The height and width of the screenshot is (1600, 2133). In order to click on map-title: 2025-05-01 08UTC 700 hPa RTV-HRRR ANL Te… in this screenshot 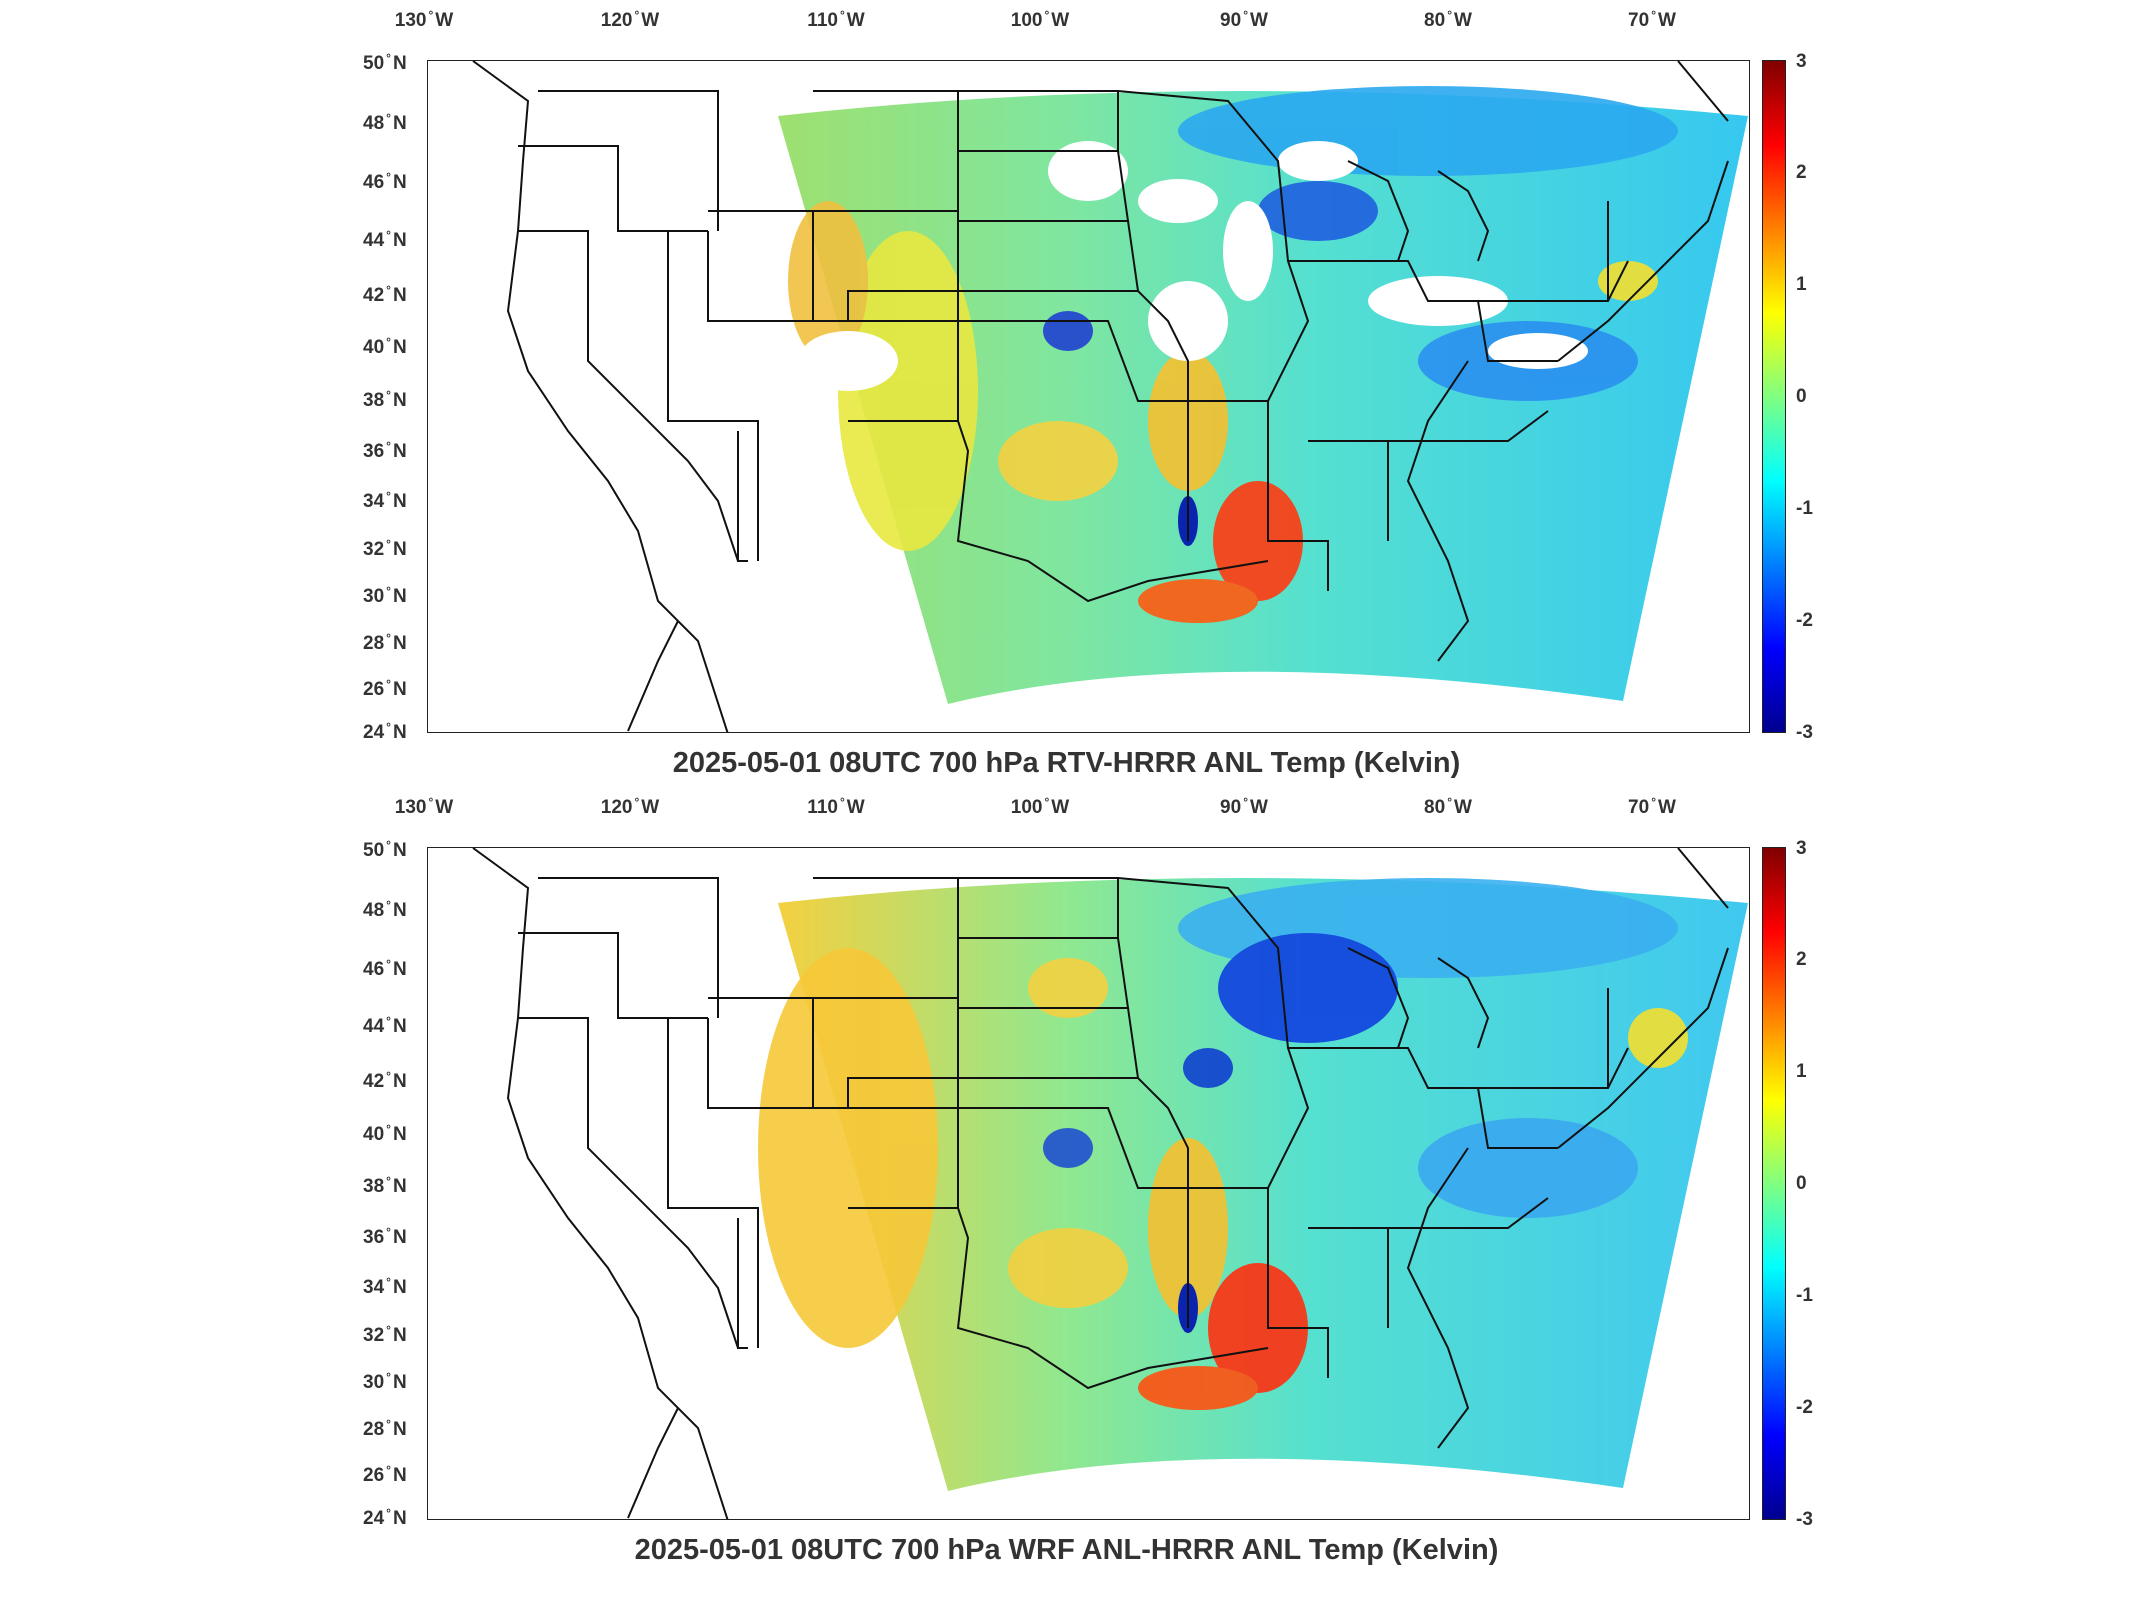, I will do `click(1066, 763)`.